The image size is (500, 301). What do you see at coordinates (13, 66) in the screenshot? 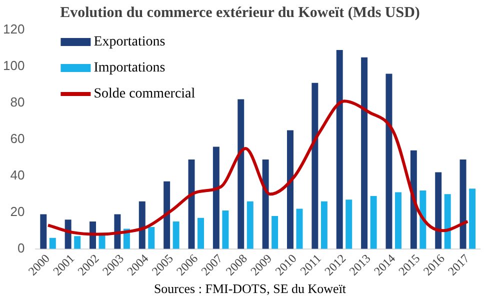
I see `y-tick-label: 100` at bounding box center [13, 66].